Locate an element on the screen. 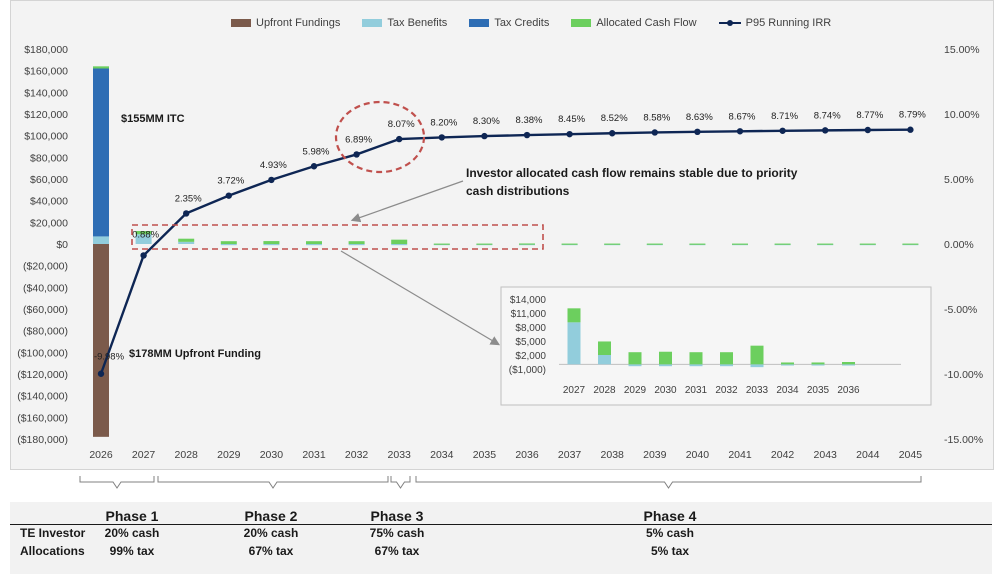 The image size is (1000, 578). x-tick: 2033 is located at coordinates (400, 455).